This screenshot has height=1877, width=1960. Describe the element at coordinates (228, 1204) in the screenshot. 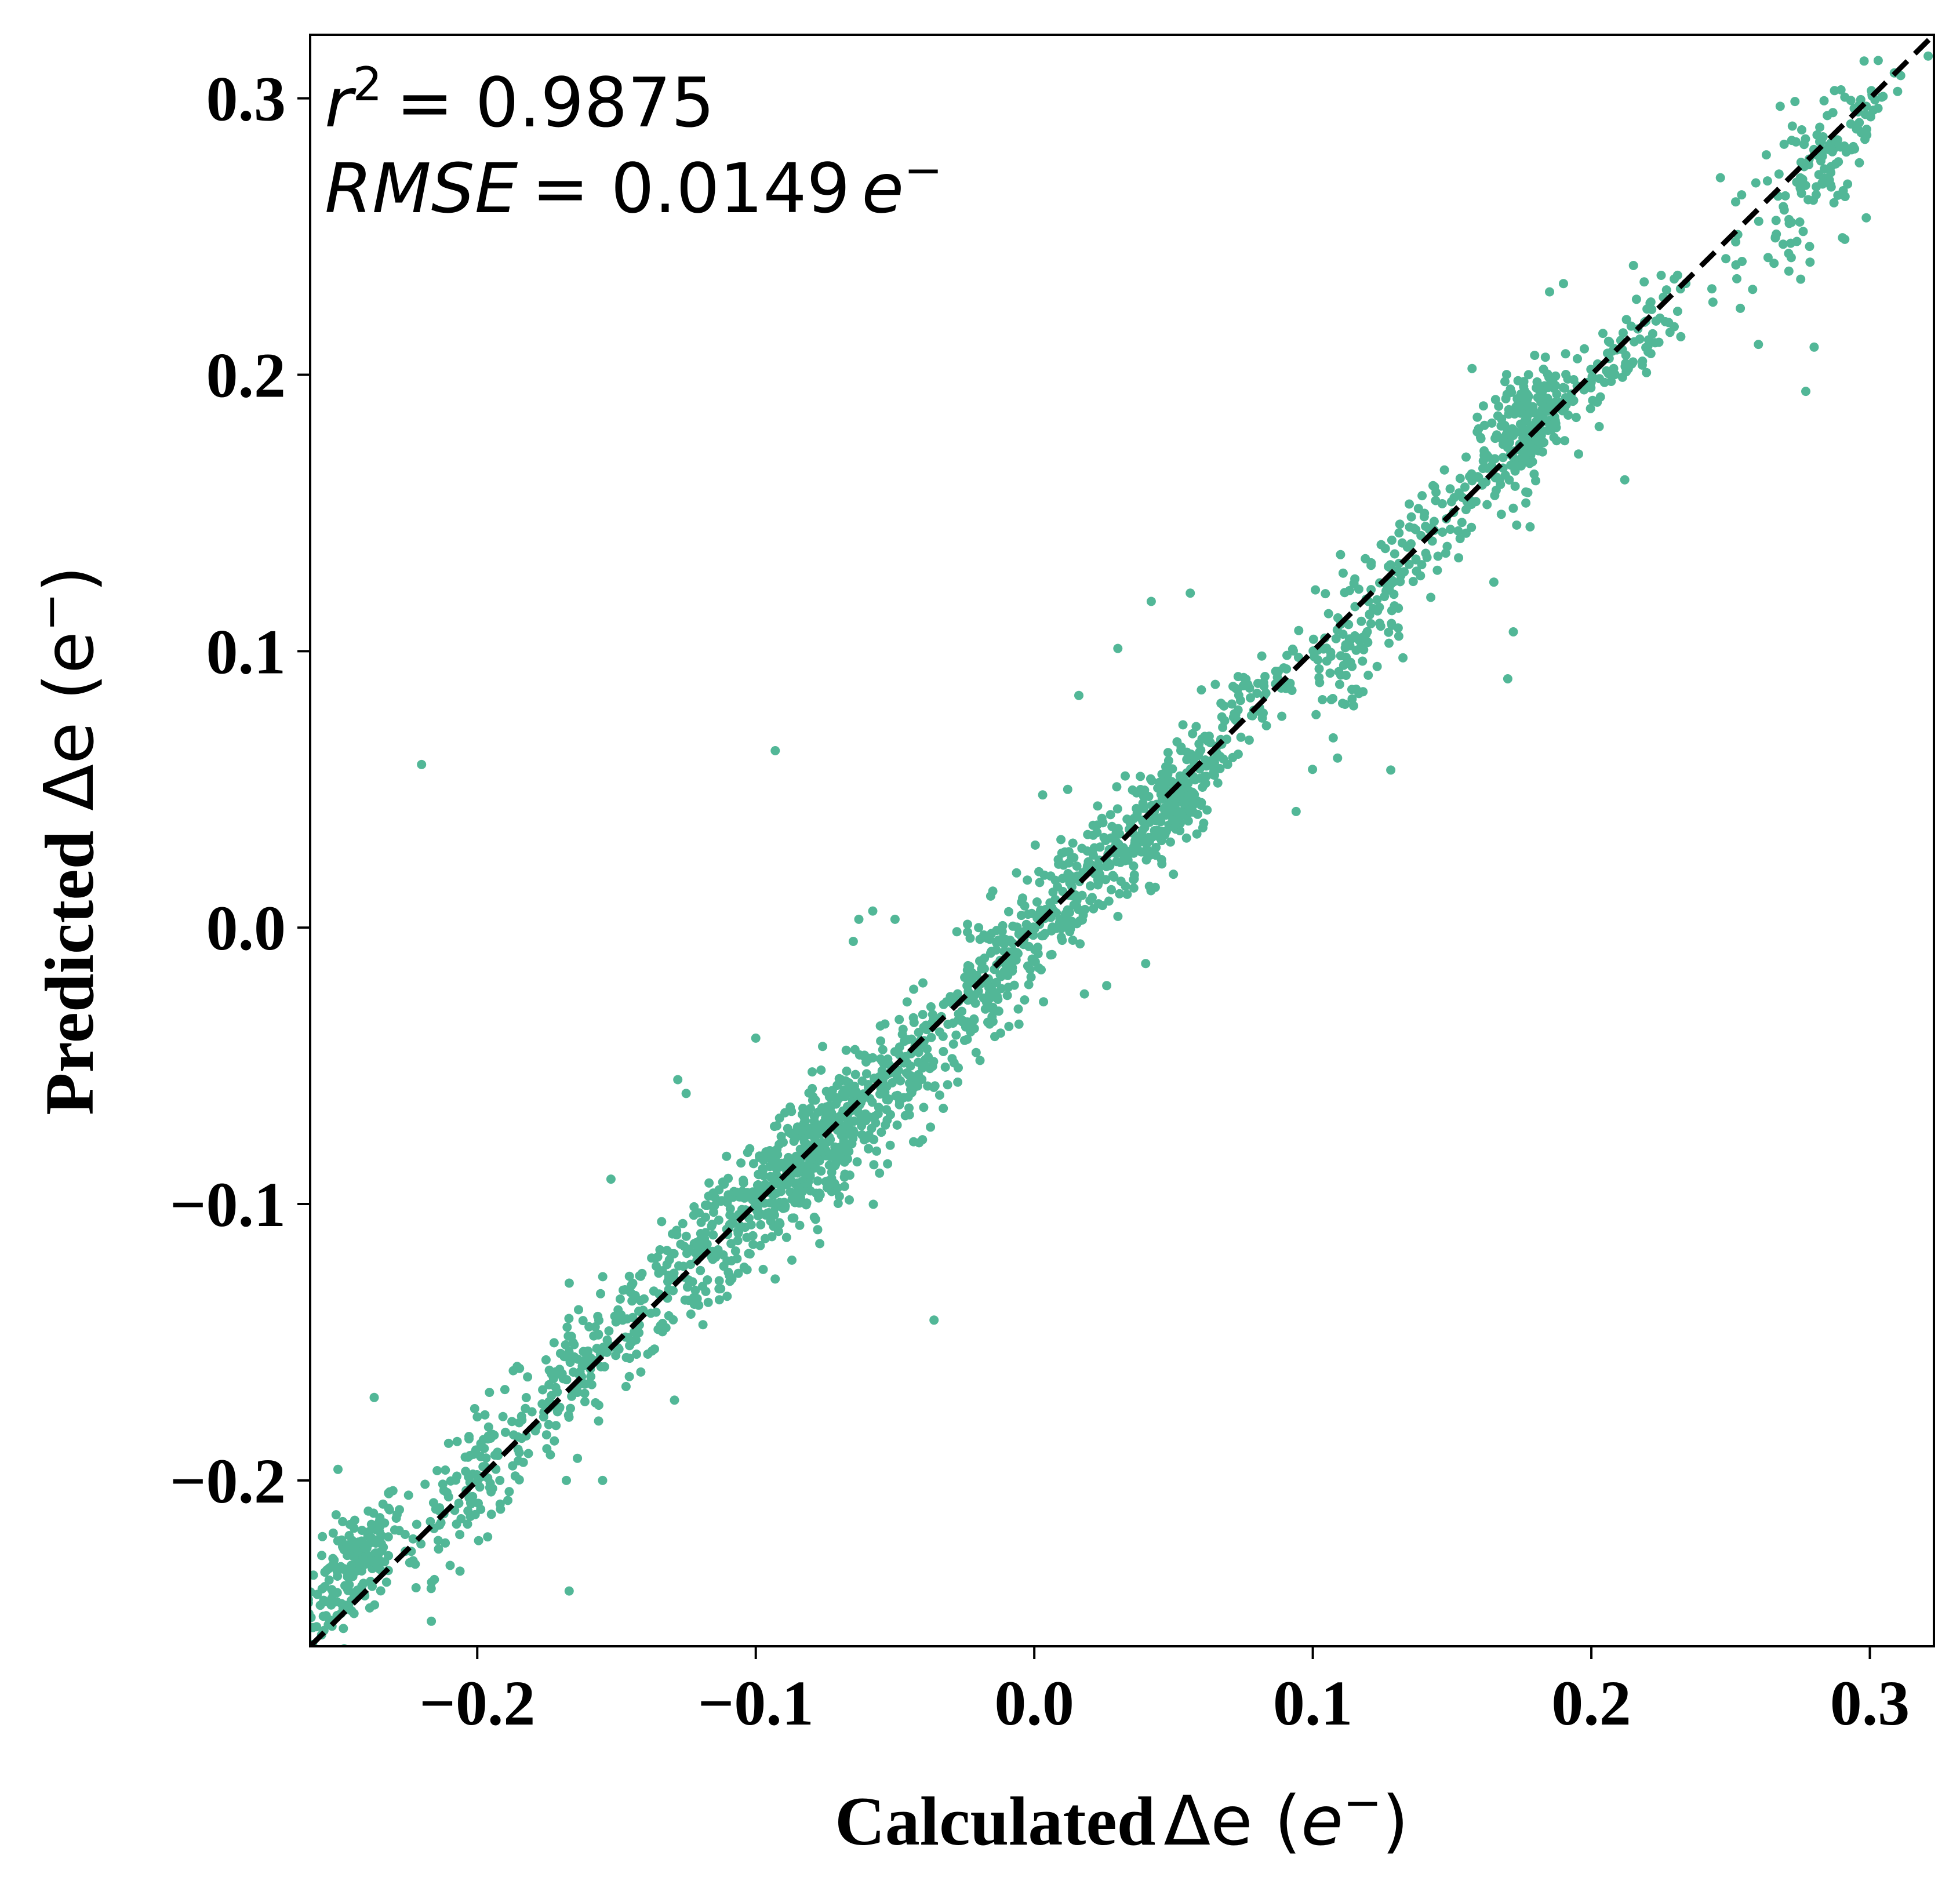

I see `y-tick-label: −0.1` at that location.